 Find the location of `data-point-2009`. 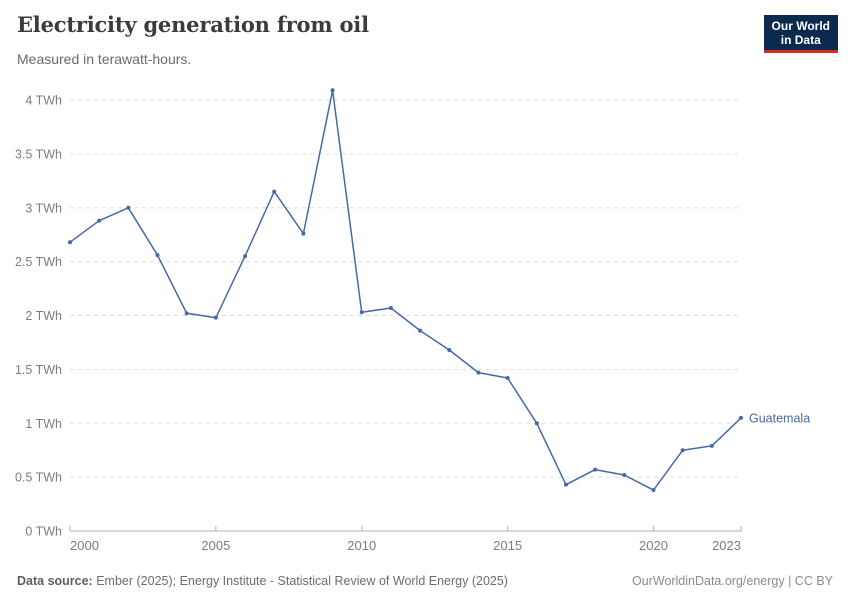

data-point-2009 is located at coordinates (332, 90).